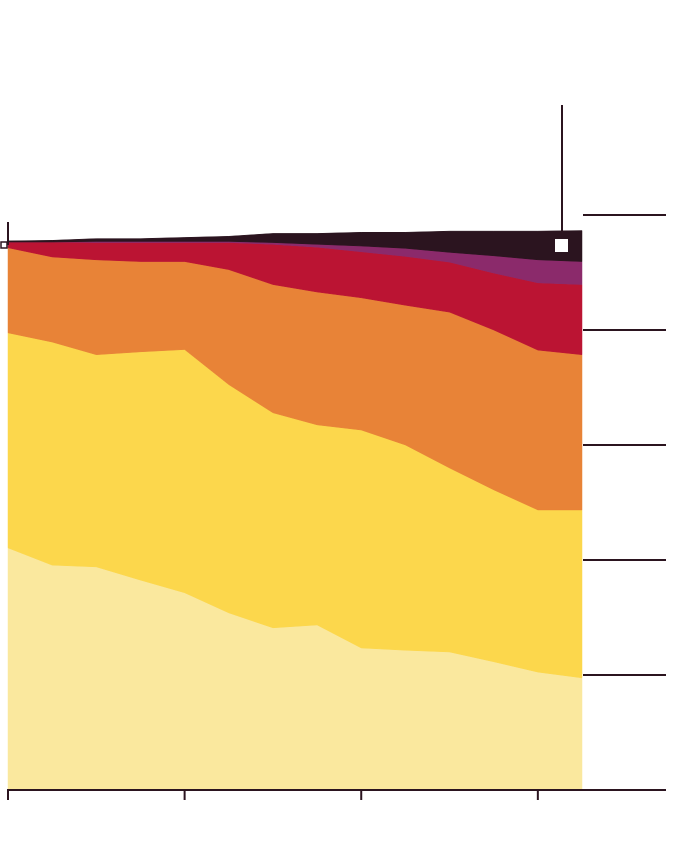 The height and width of the screenshot is (848, 690). Describe the element at coordinates (561, 245) in the screenshot. I see `end-marker` at that location.